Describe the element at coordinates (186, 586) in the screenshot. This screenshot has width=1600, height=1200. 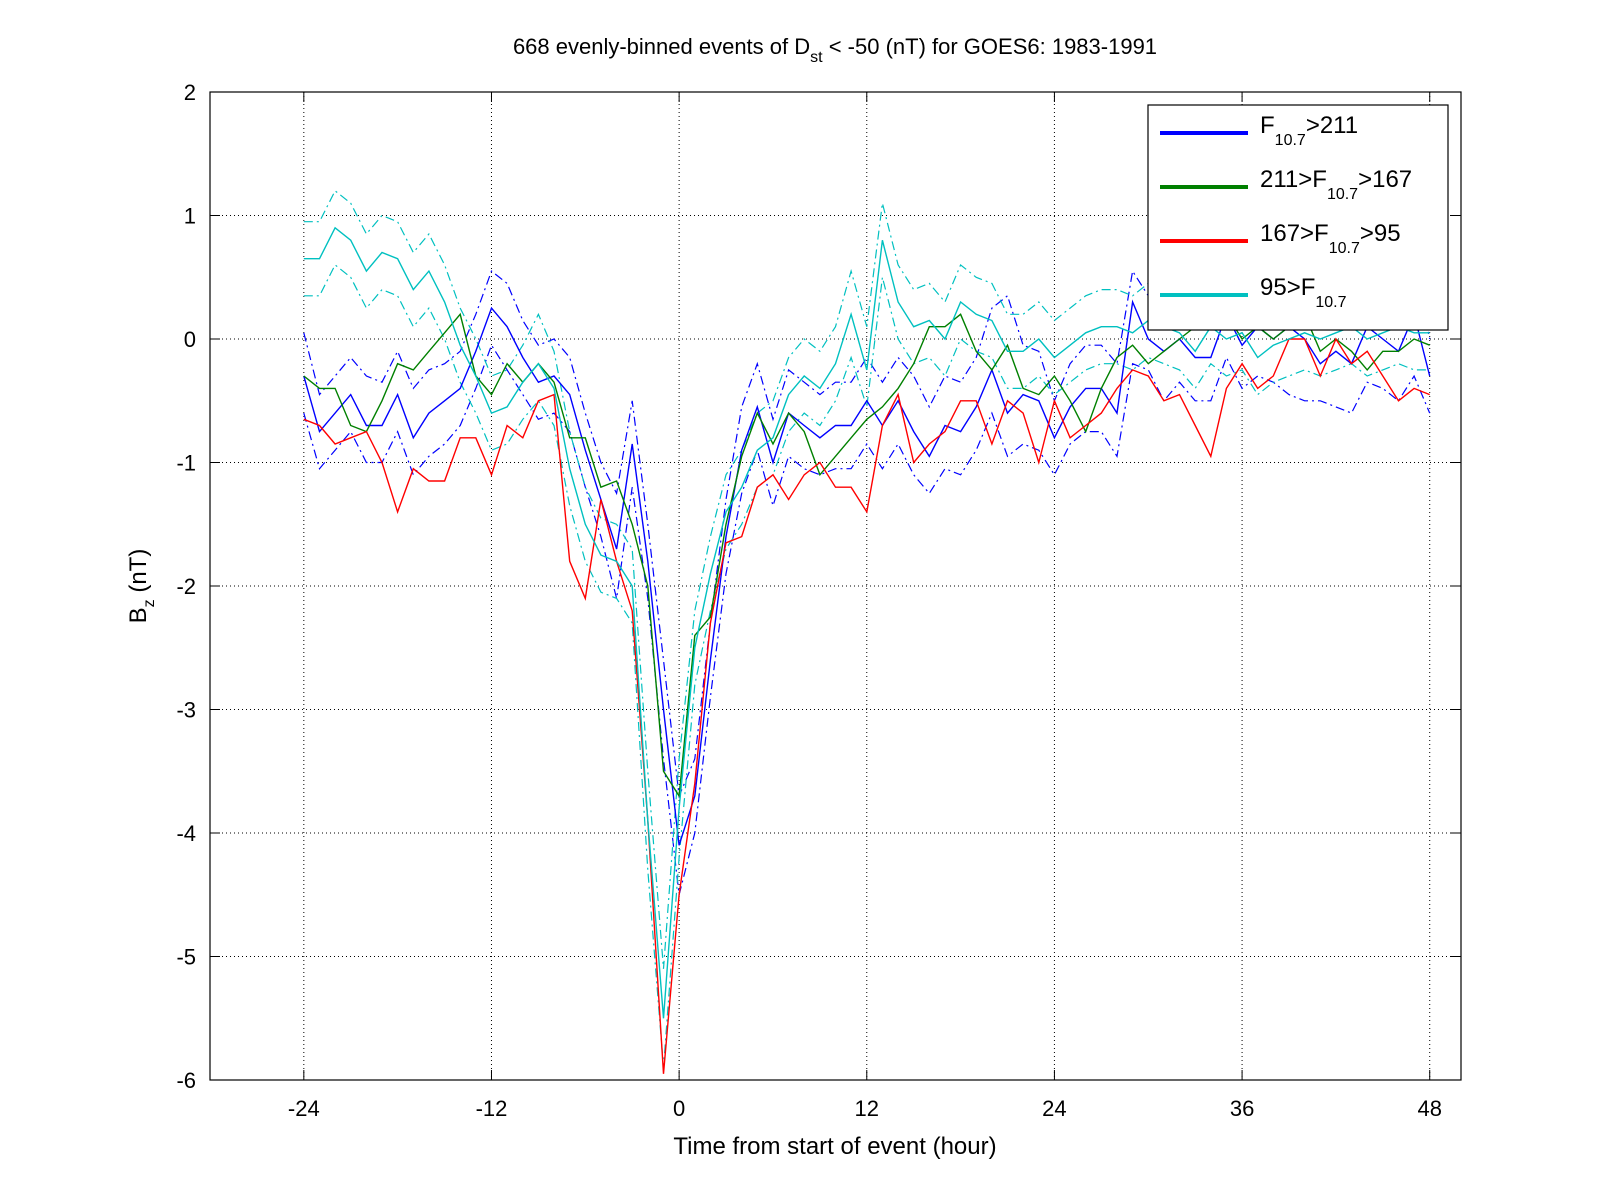
I see `y-tick-label: -2` at that location.